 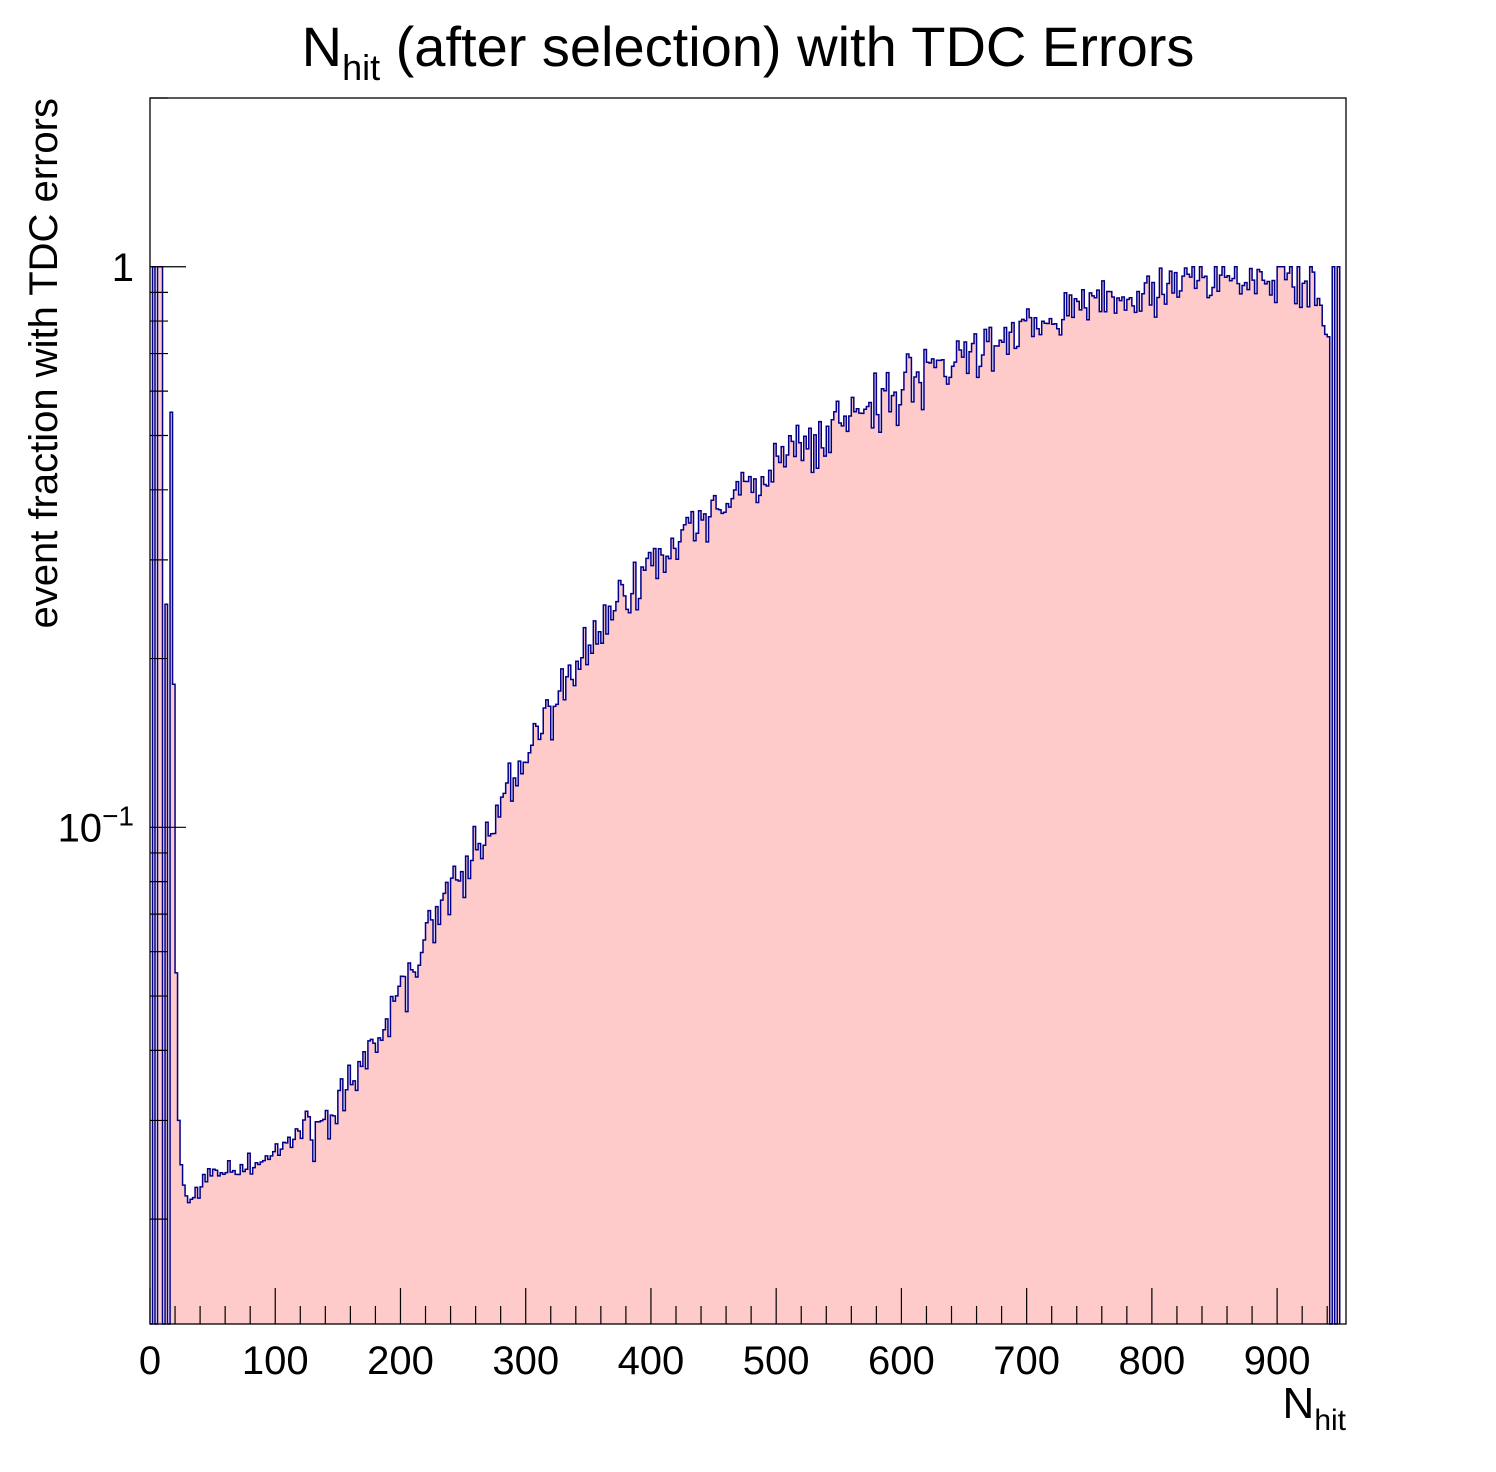 I want to click on y-axis-ticks, so click(x=168, y=658).